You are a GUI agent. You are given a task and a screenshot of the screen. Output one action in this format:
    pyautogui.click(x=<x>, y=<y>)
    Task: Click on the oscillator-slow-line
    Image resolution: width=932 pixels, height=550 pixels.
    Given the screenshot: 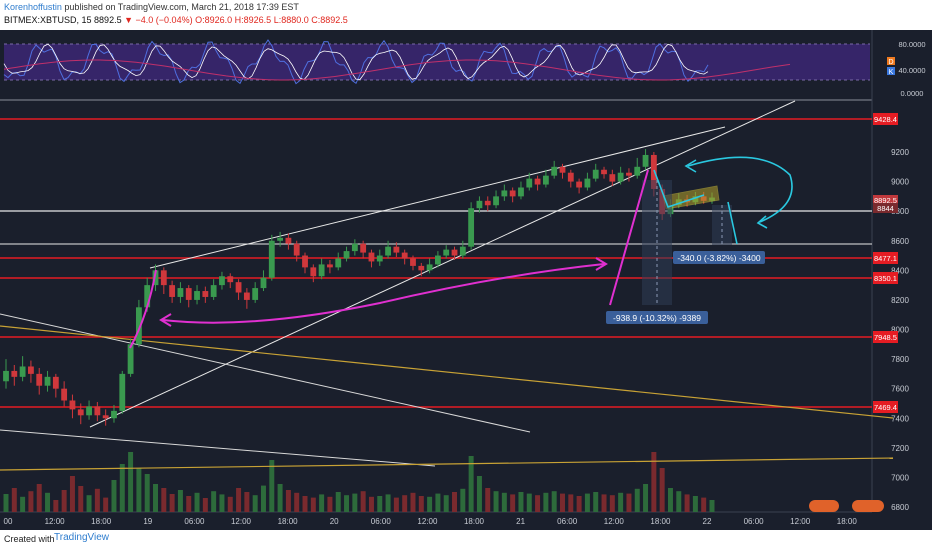 What is the action you would take?
    pyautogui.click(x=397, y=70)
    